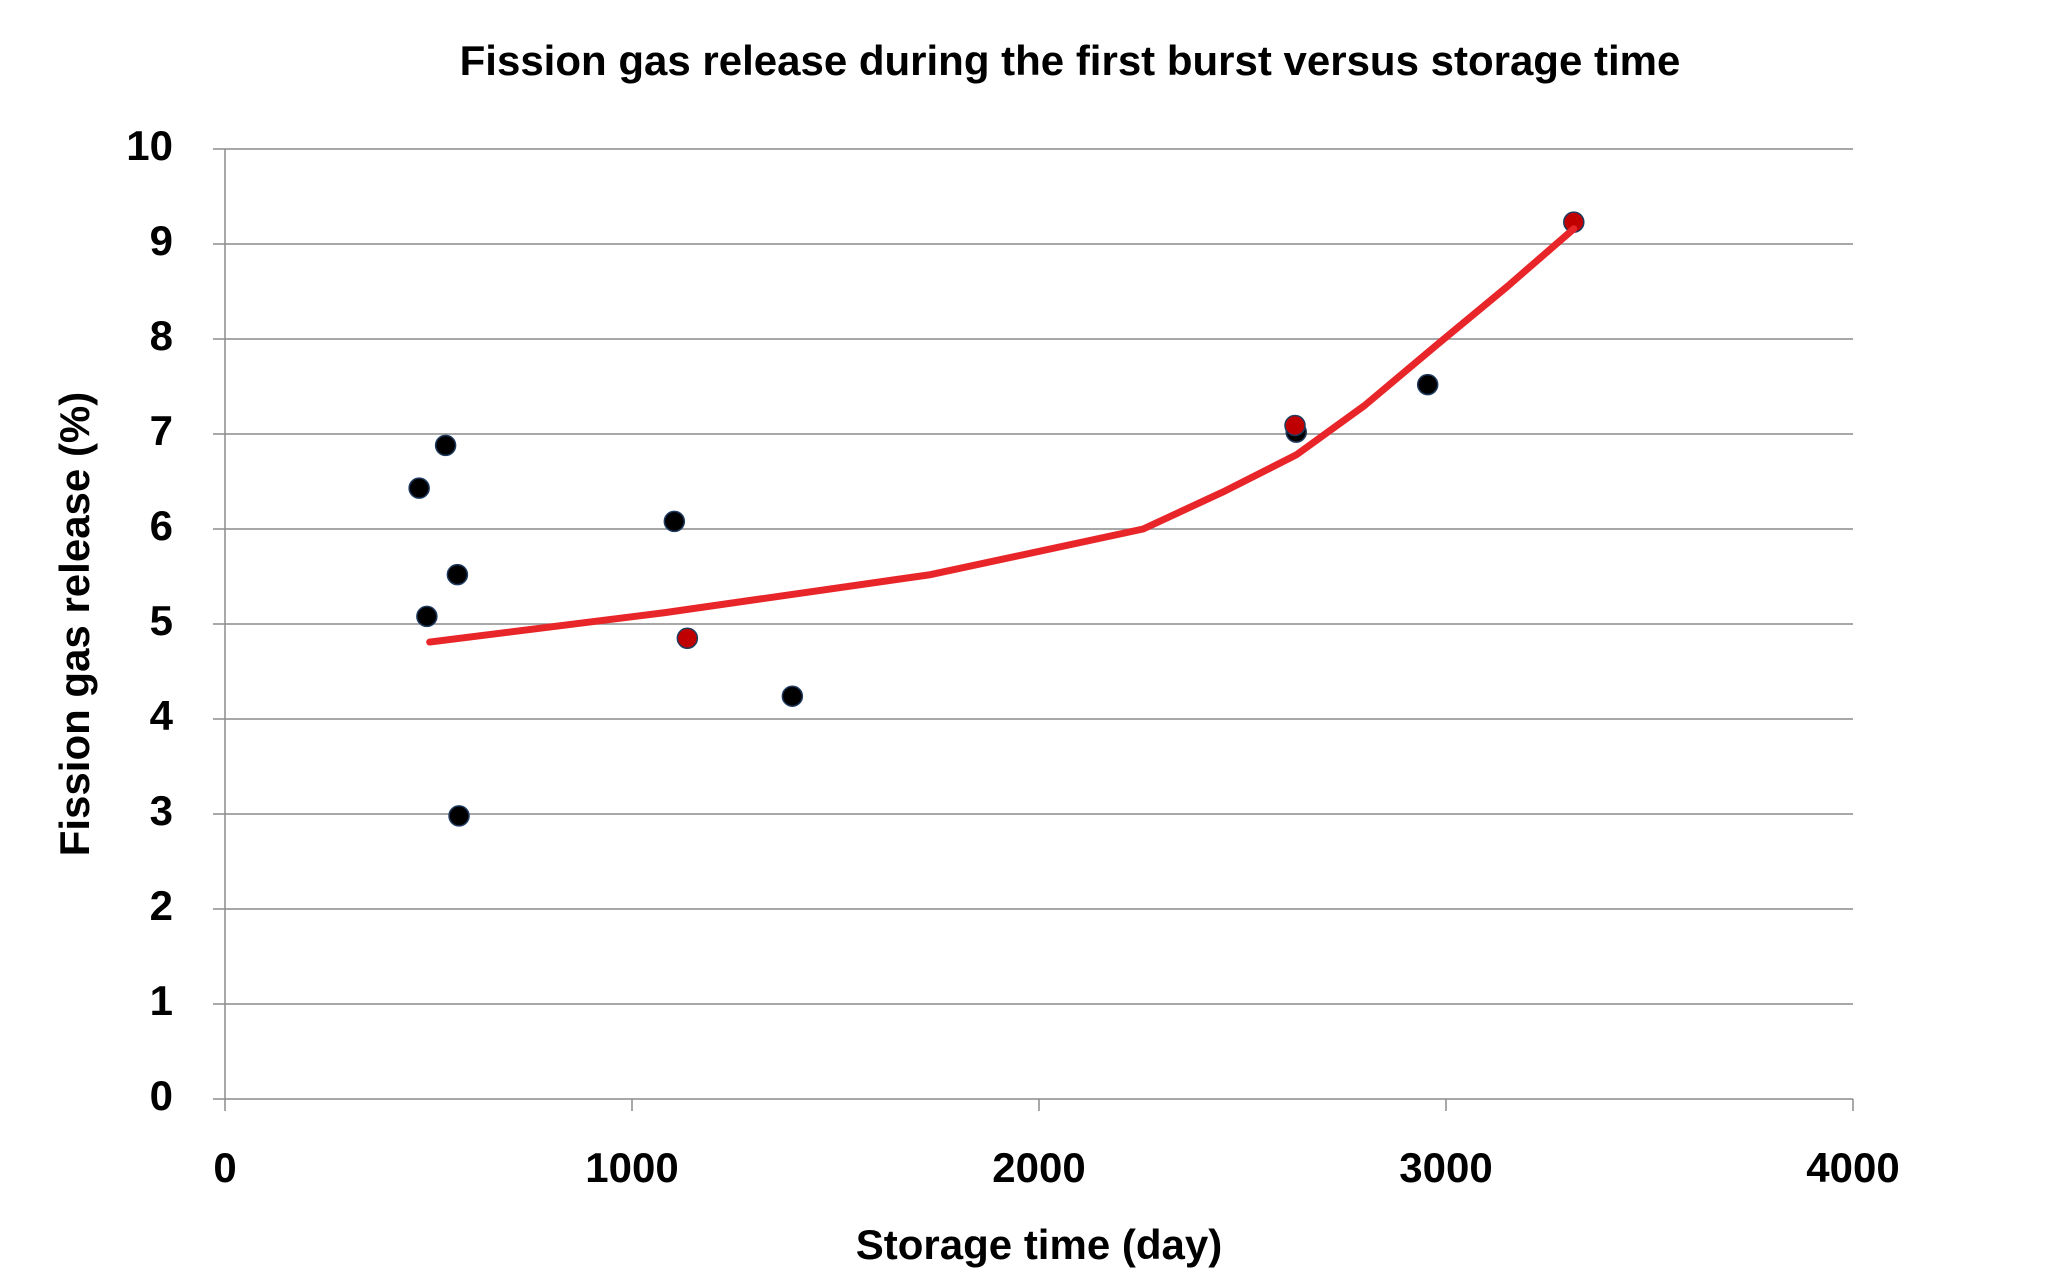 The image size is (2069, 1272). I want to click on y-tick-label: 2, so click(161, 905).